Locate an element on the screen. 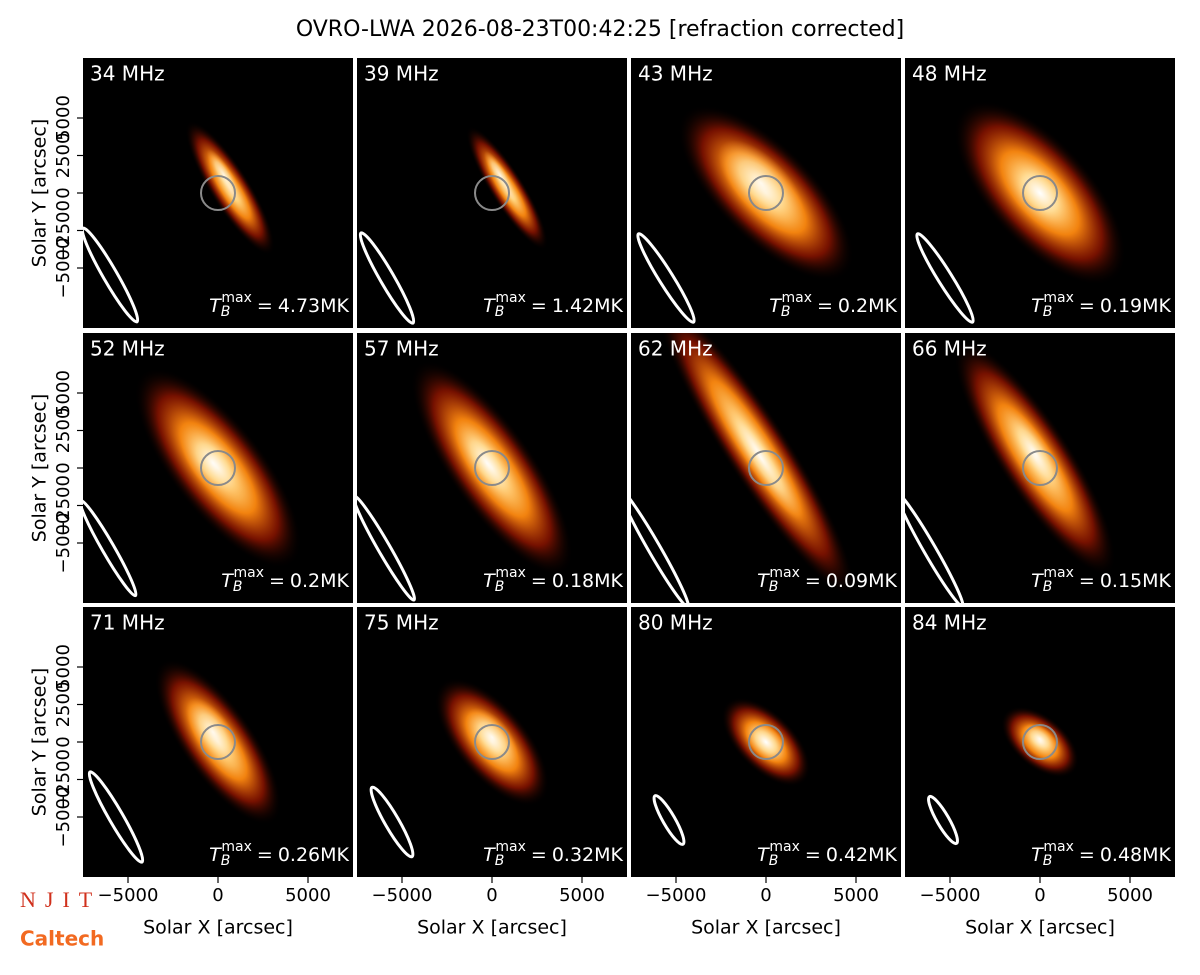  frequency-label: 43 MHz is located at coordinates (675, 74).